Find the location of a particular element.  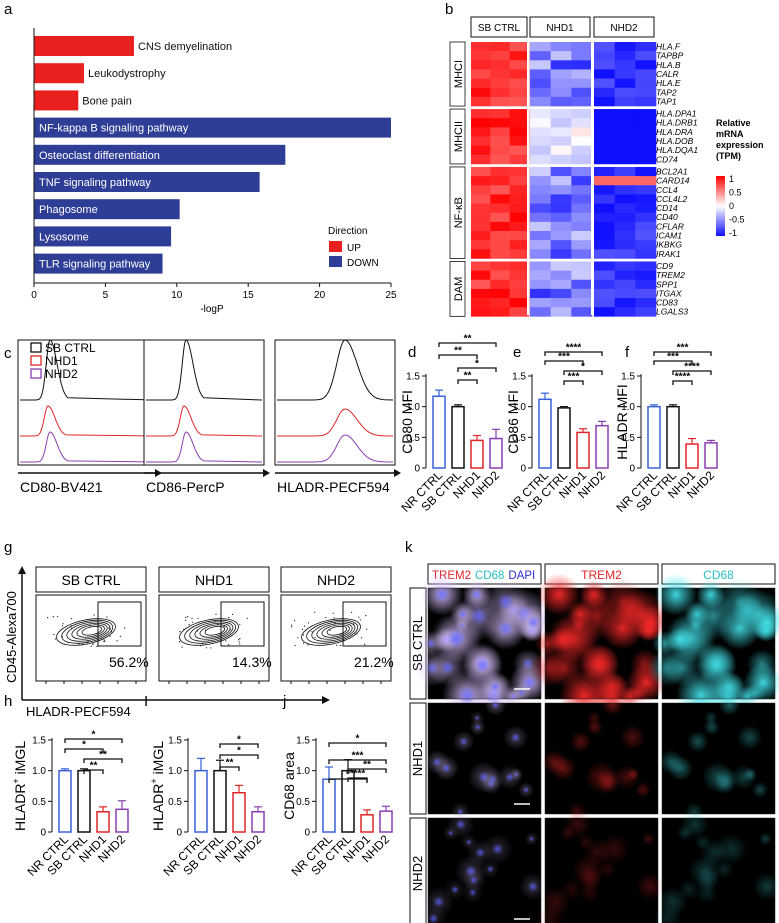

y-tick-label: 1.5 is located at coordinates (303, 741).